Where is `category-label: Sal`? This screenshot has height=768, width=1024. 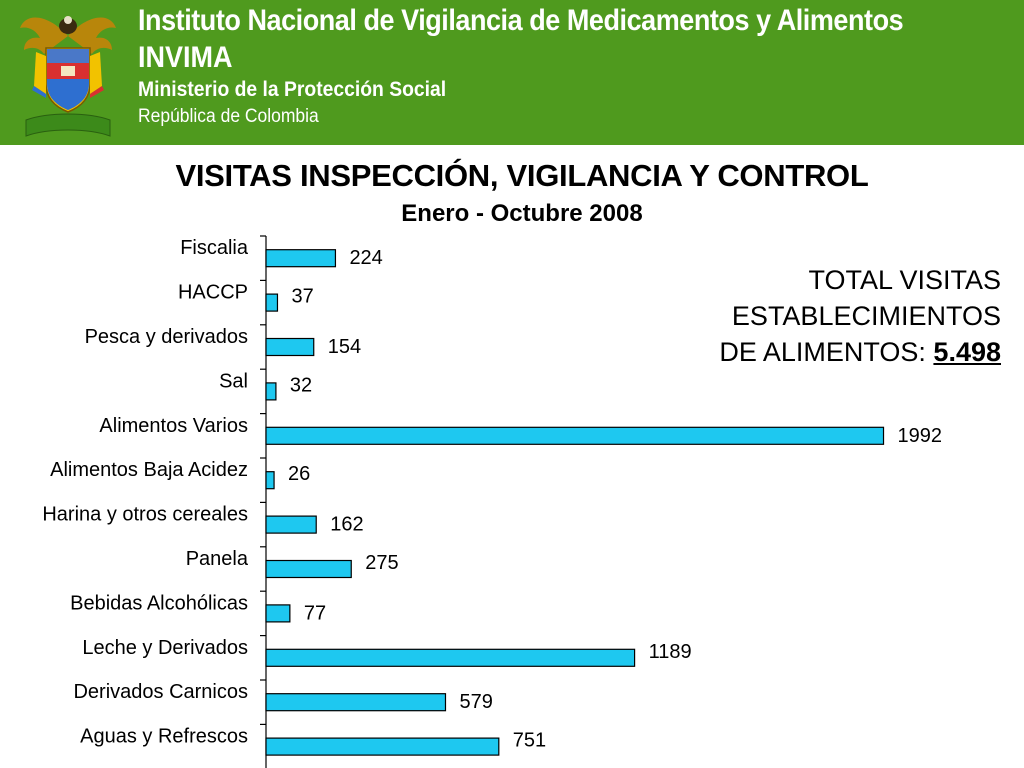
category-label: Sal is located at coordinates (233, 381).